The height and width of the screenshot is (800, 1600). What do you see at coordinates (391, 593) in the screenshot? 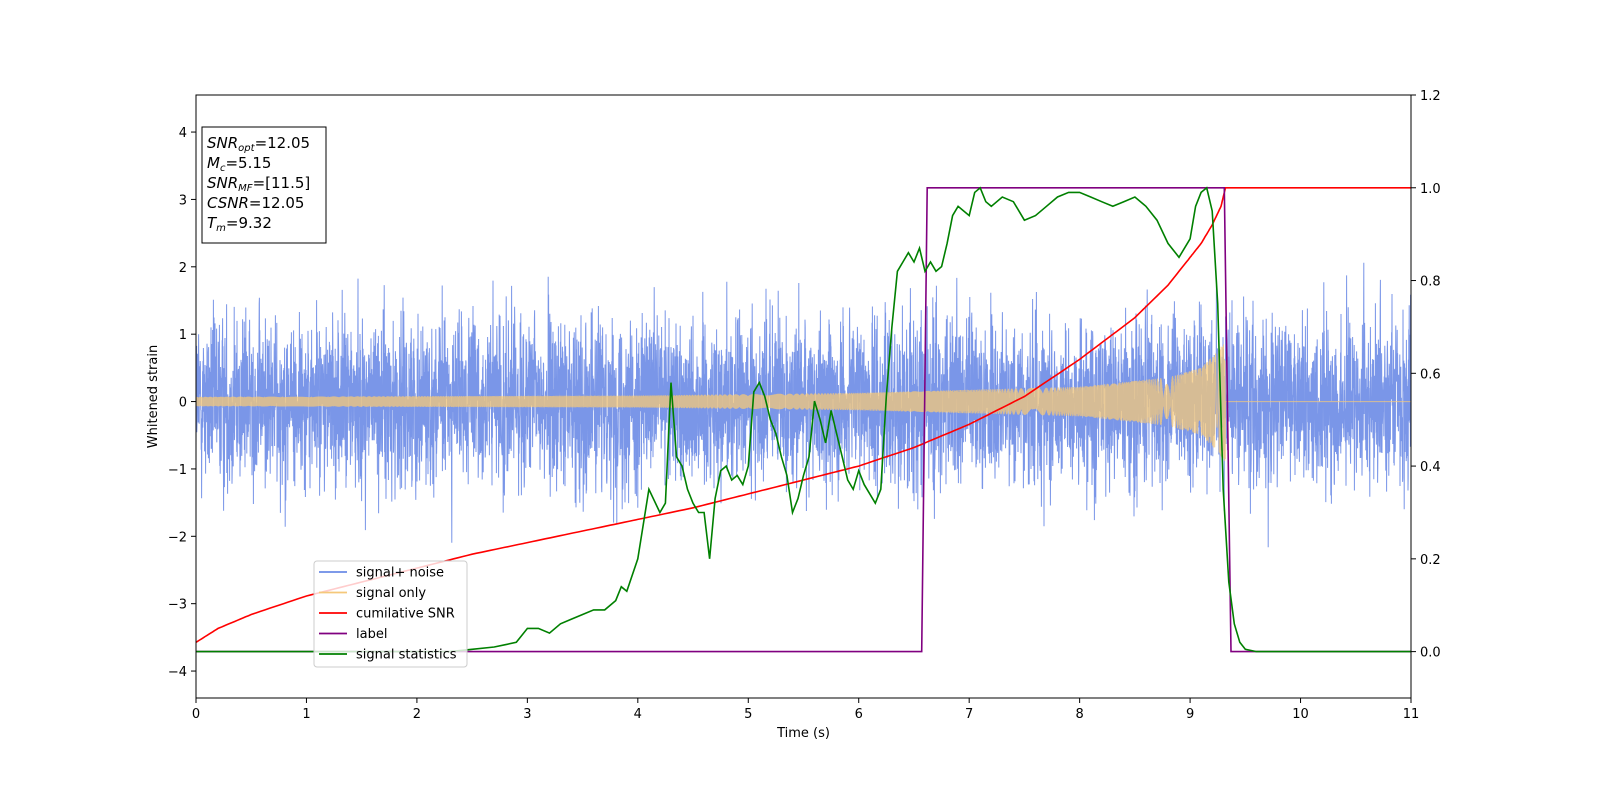
I see `legend-label: signal only` at bounding box center [391, 593].